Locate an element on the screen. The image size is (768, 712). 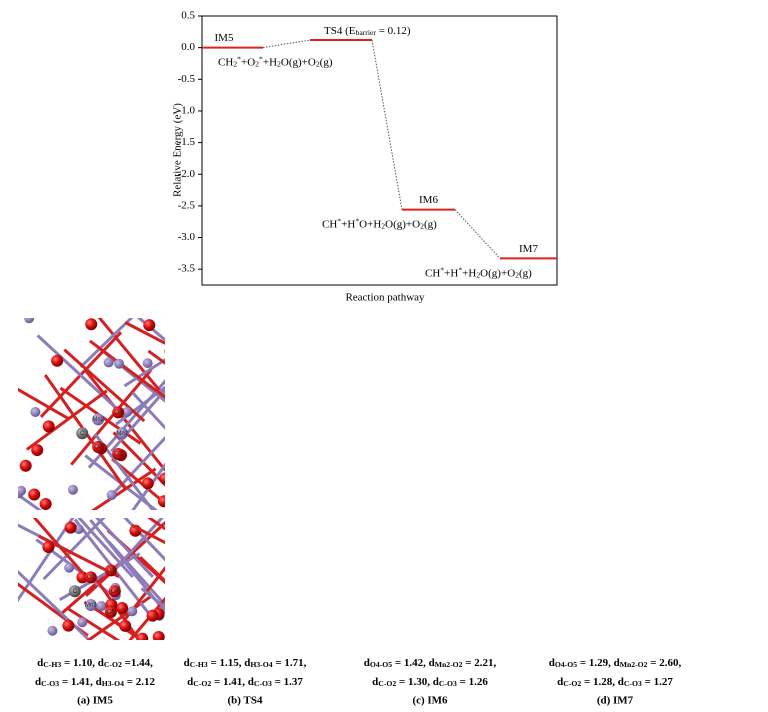
structure-image: H4 O4 C O2 H3 O3 is located at coordinates (430, 576).